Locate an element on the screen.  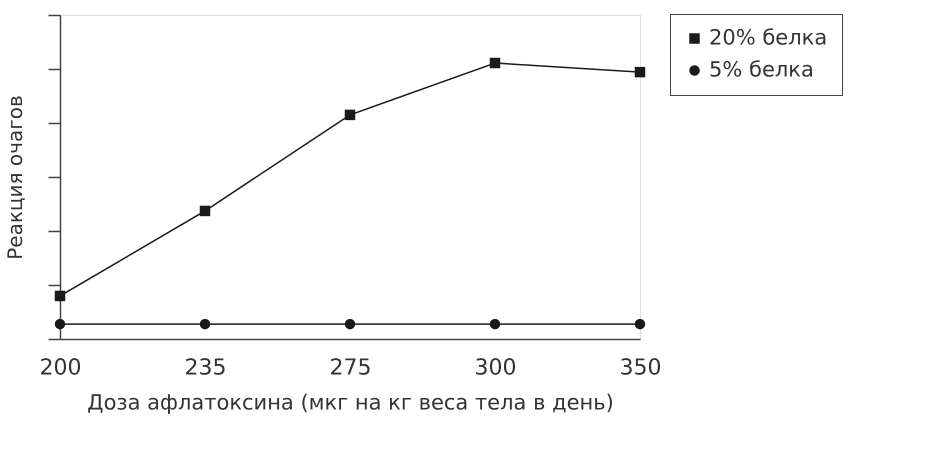
x-tick-label: 350 is located at coordinates (641, 368).